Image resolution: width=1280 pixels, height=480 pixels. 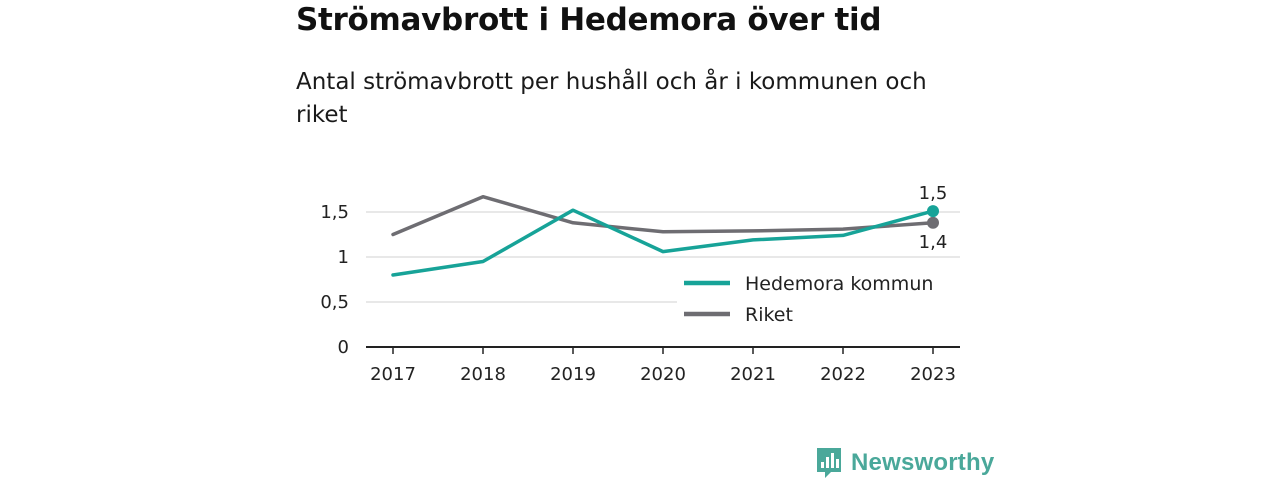 I want to click on legend-label: Hedemora kommun, so click(x=839, y=284).